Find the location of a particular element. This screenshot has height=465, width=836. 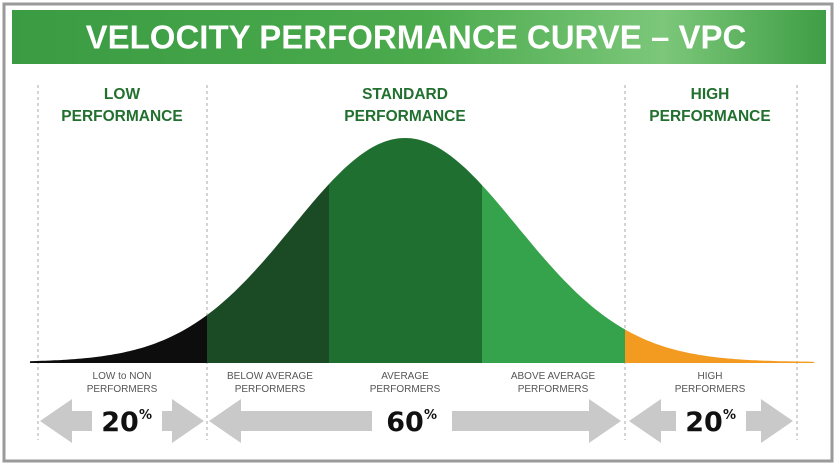

segment-label: BELOW AVERAGE is located at coordinates (270, 376).